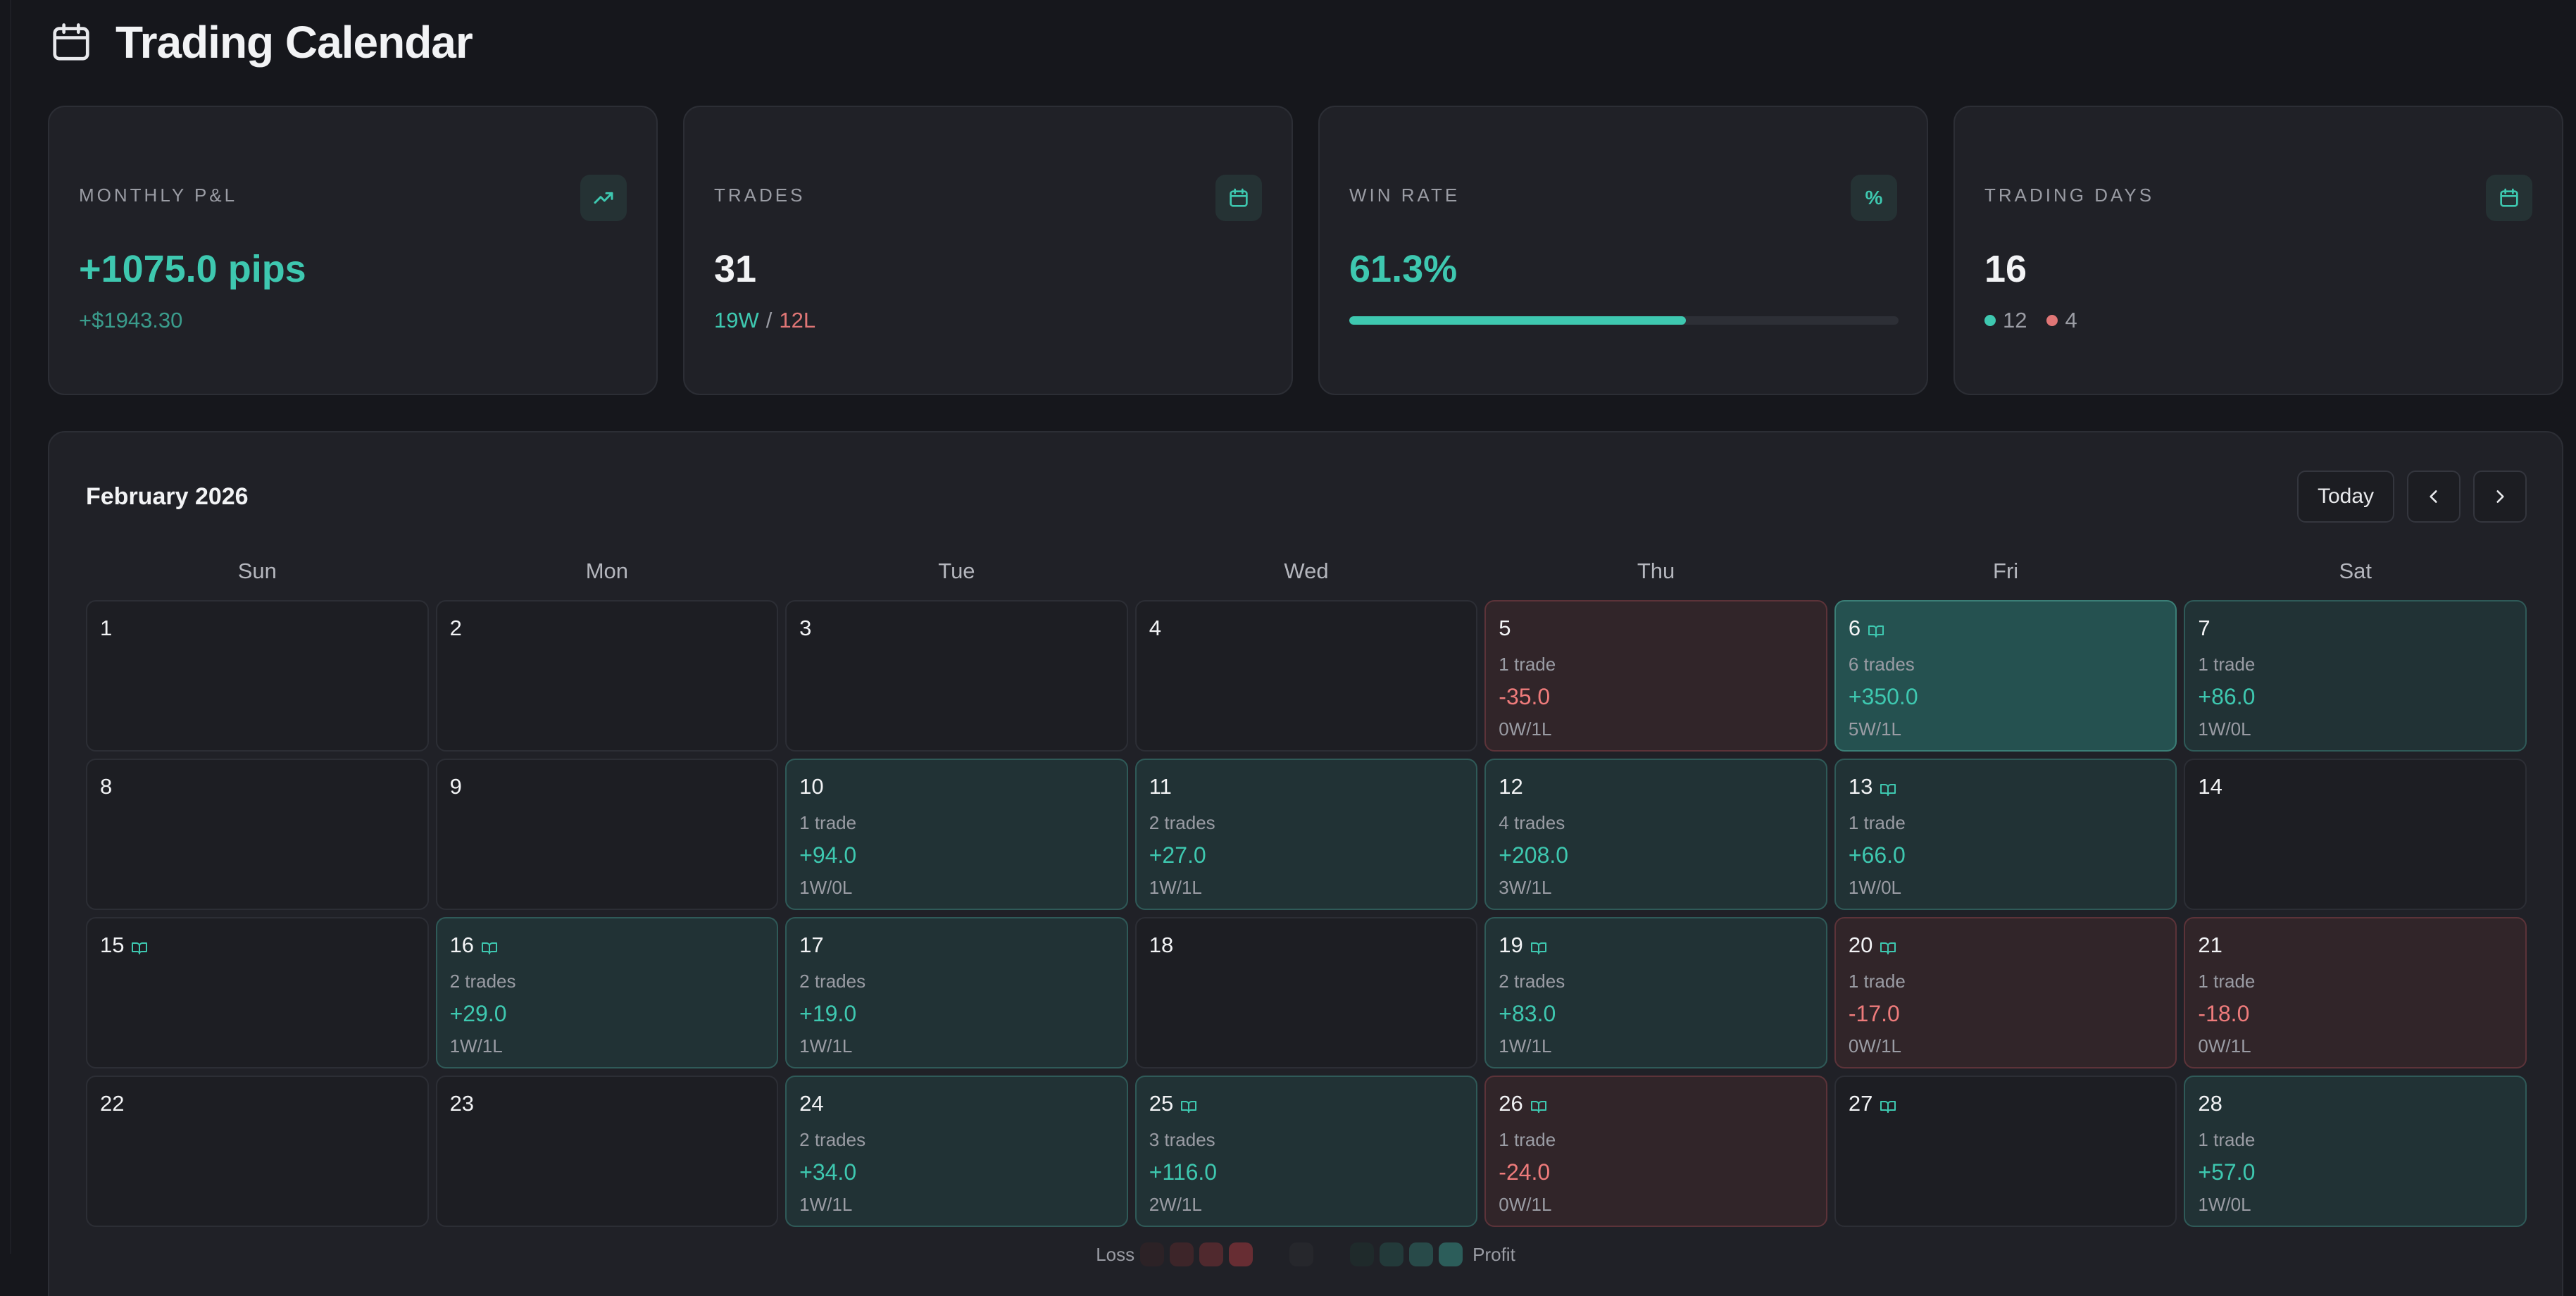  I want to click on calendar-day: 4, so click(1306, 676).